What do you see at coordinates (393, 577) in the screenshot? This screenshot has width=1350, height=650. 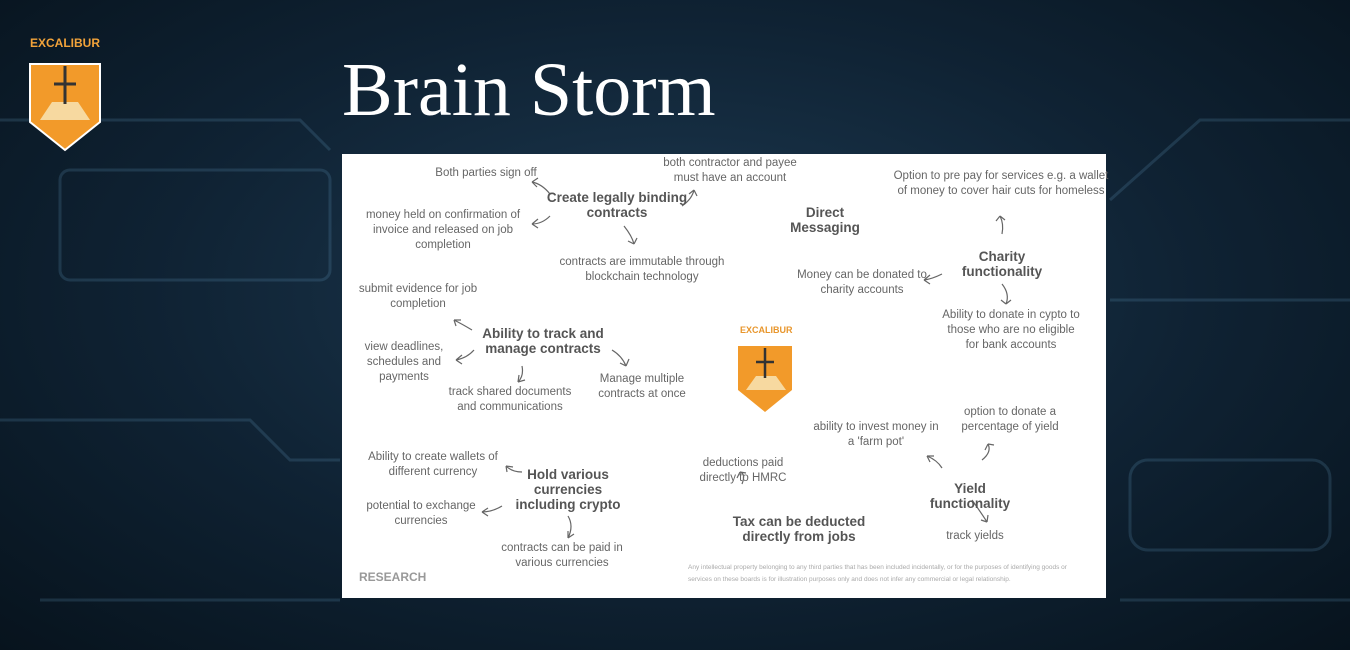 I see `footer-label: RESEARCH` at bounding box center [393, 577].